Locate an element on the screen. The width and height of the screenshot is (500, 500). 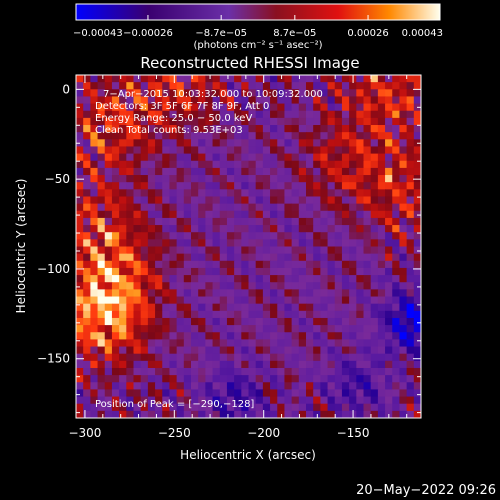
colorbar is located at coordinates (258, 12).